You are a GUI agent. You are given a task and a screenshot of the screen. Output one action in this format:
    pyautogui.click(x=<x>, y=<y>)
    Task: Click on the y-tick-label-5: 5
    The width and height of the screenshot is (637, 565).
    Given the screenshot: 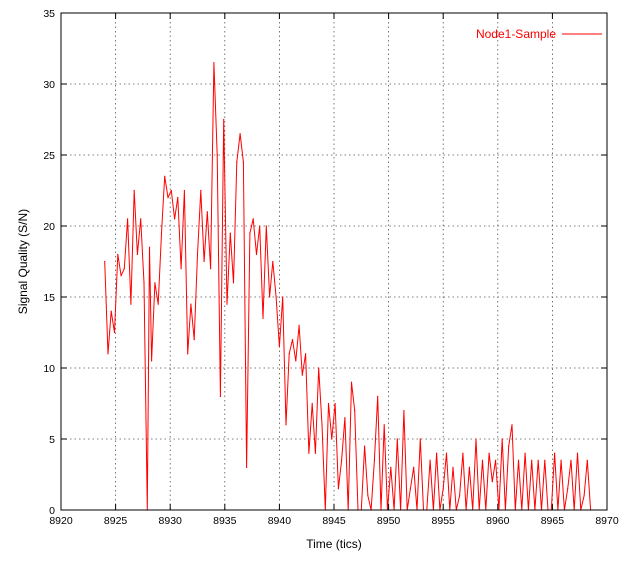 What is the action you would take?
    pyautogui.click(x=52, y=440)
    